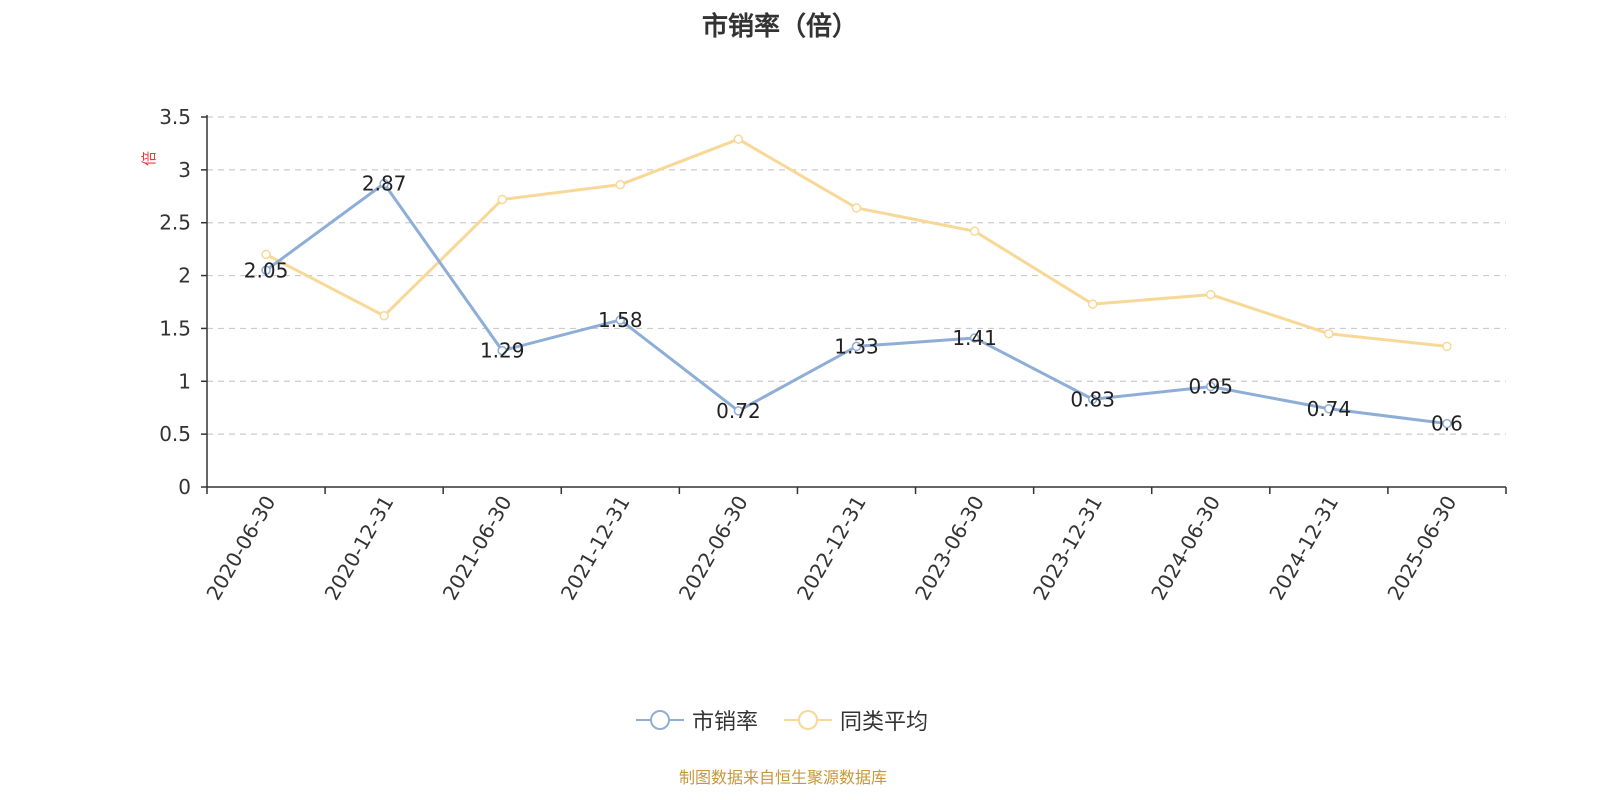 Image resolution: width=1600 pixels, height=800 pixels. What do you see at coordinates (782, 777) in the screenshot?
I see `source-note: 制图数据来自恒生聚源数据库` at bounding box center [782, 777].